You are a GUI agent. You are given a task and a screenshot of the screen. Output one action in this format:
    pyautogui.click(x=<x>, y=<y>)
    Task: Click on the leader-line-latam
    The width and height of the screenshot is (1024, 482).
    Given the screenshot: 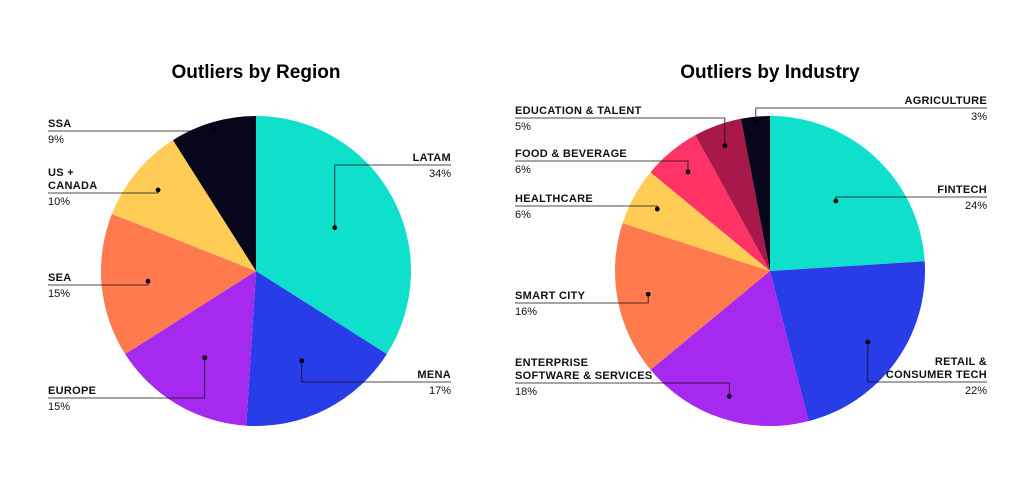 What is the action you would take?
    pyautogui.click(x=392, y=196)
    